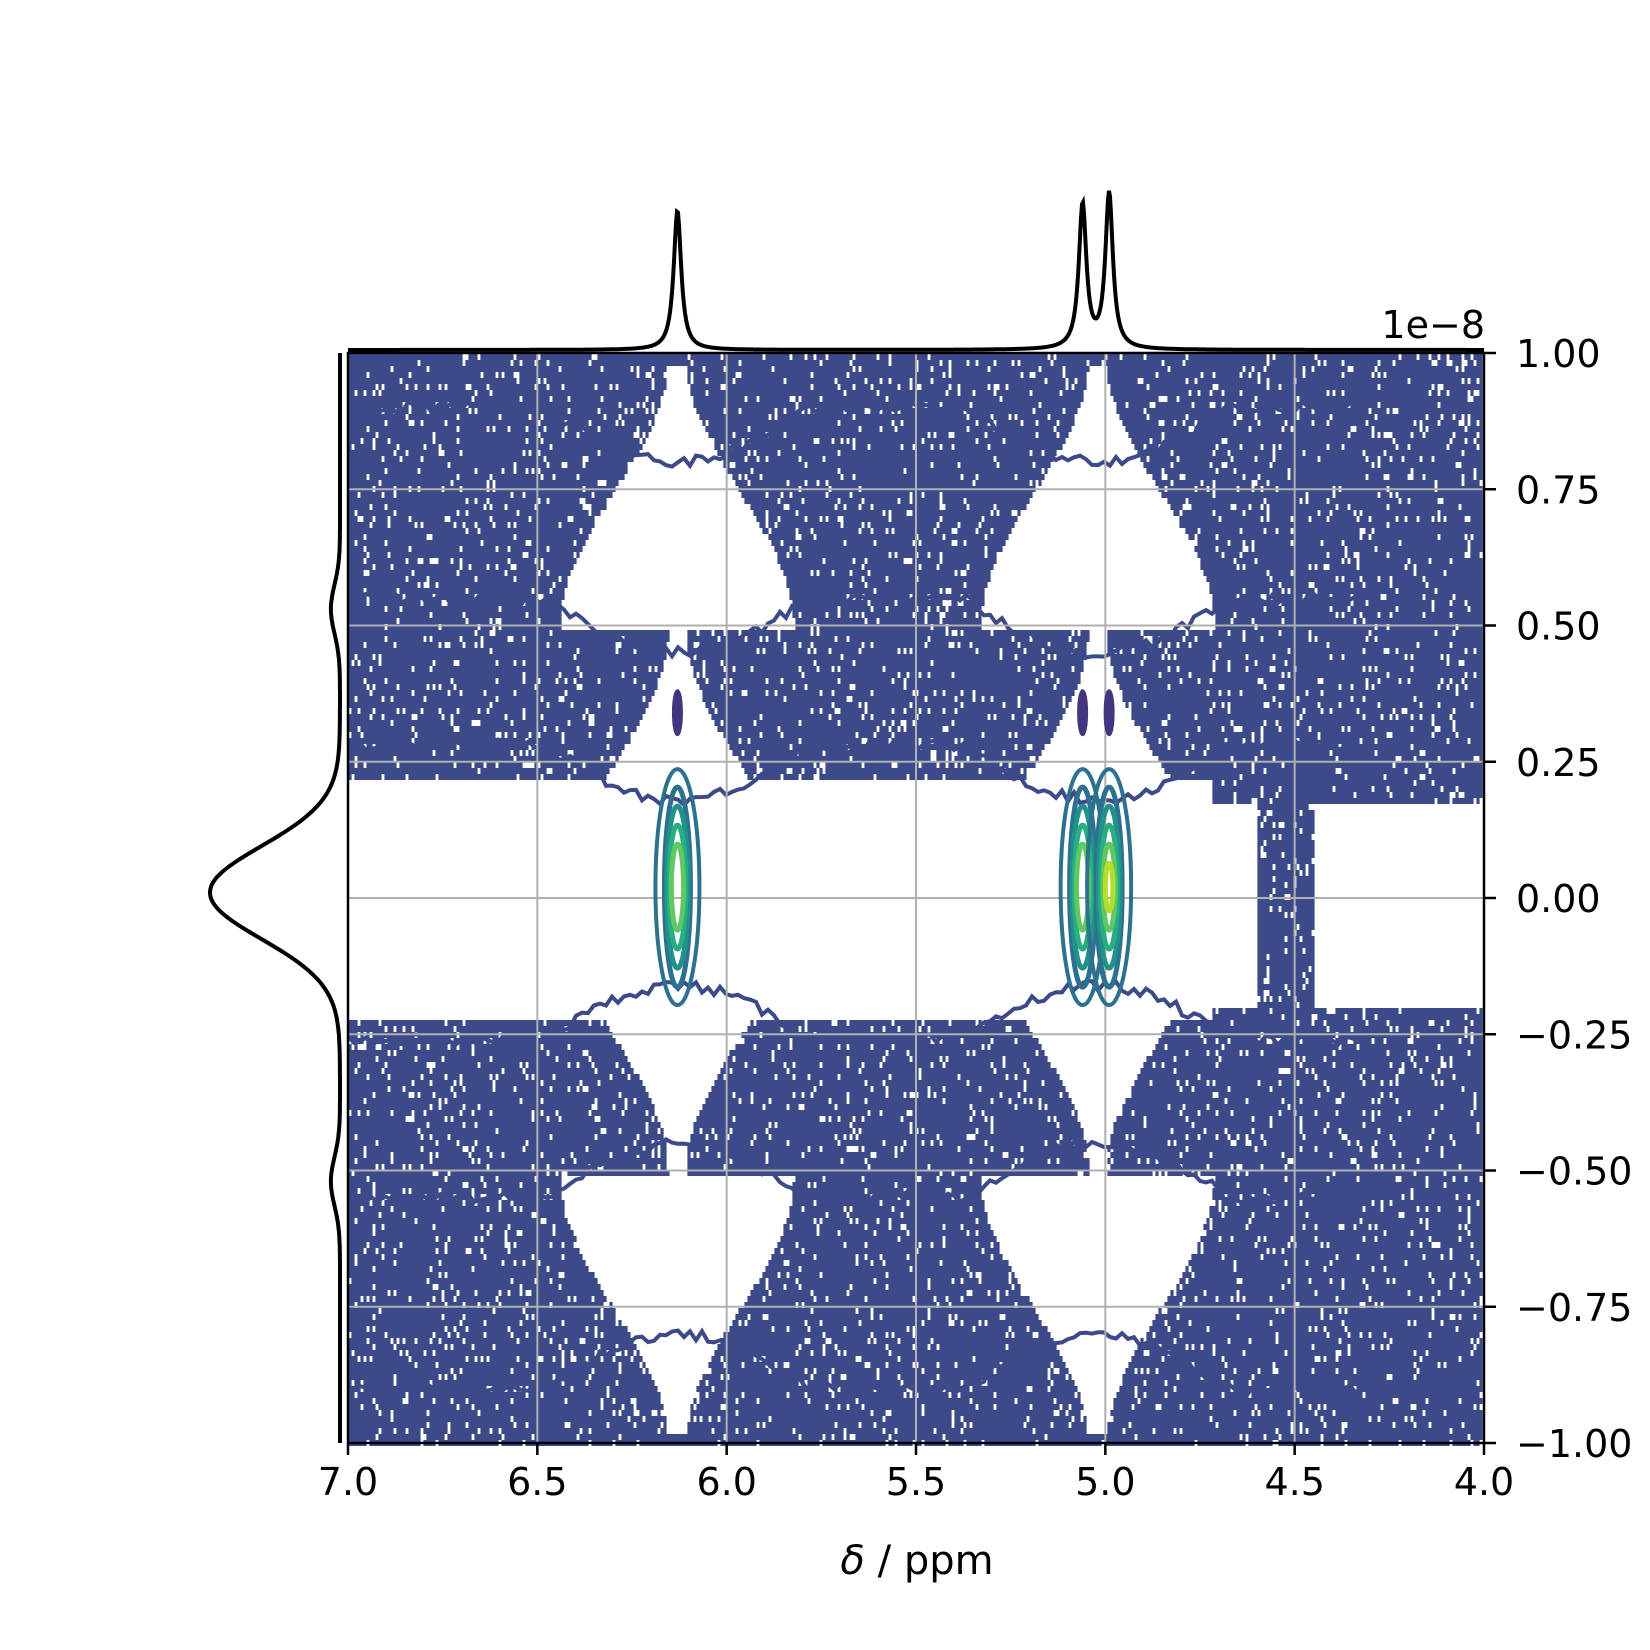  What do you see at coordinates (1294, 1482) in the screenshot?
I see `x-tick-label-5: 4.5` at bounding box center [1294, 1482].